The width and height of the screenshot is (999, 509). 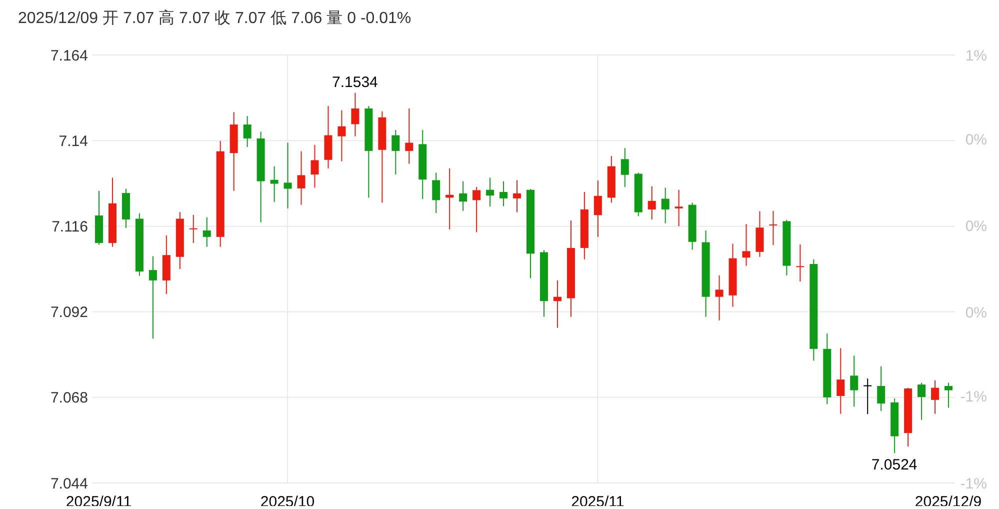 I want to click on annotation: 7.0524, so click(x=894, y=465).